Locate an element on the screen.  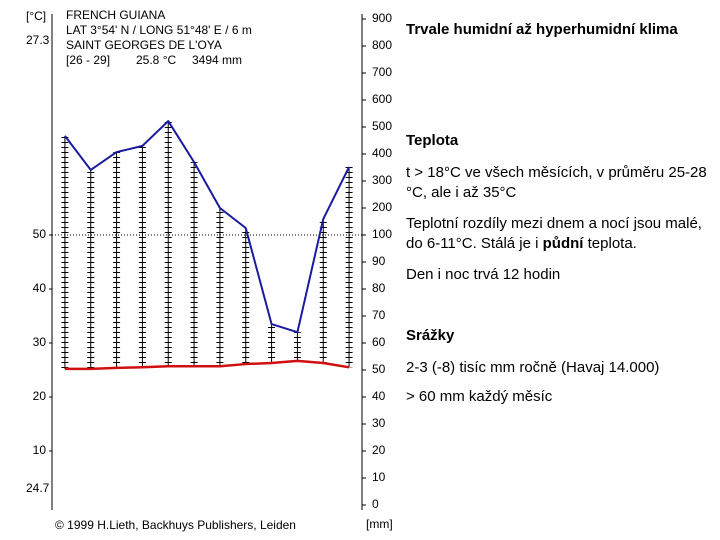
y-tick-label: 20 is located at coordinates (40, 396).